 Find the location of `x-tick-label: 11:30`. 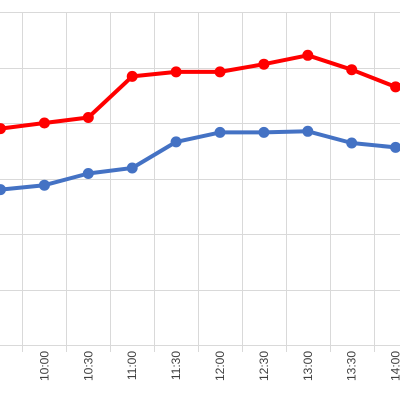

x-tick-label: 11:30 is located at coordinates (176, 365).